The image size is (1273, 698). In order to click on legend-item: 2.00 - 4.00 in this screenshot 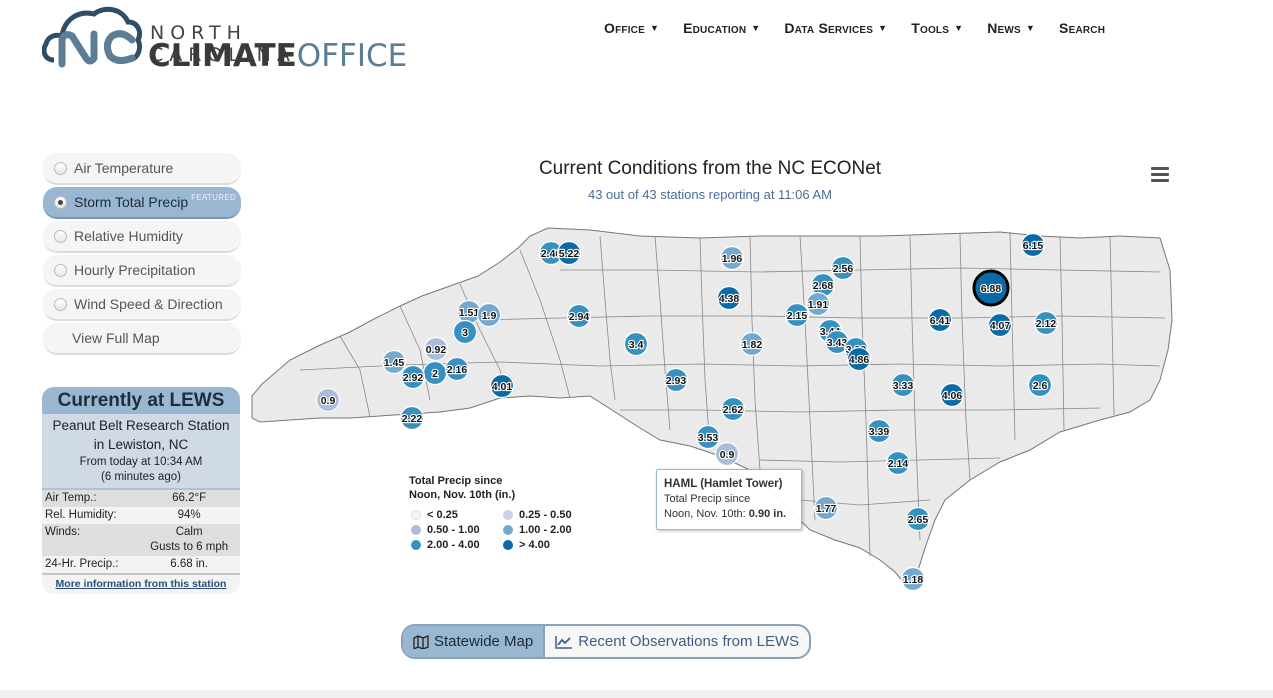, I will do `click(455, 545)`.